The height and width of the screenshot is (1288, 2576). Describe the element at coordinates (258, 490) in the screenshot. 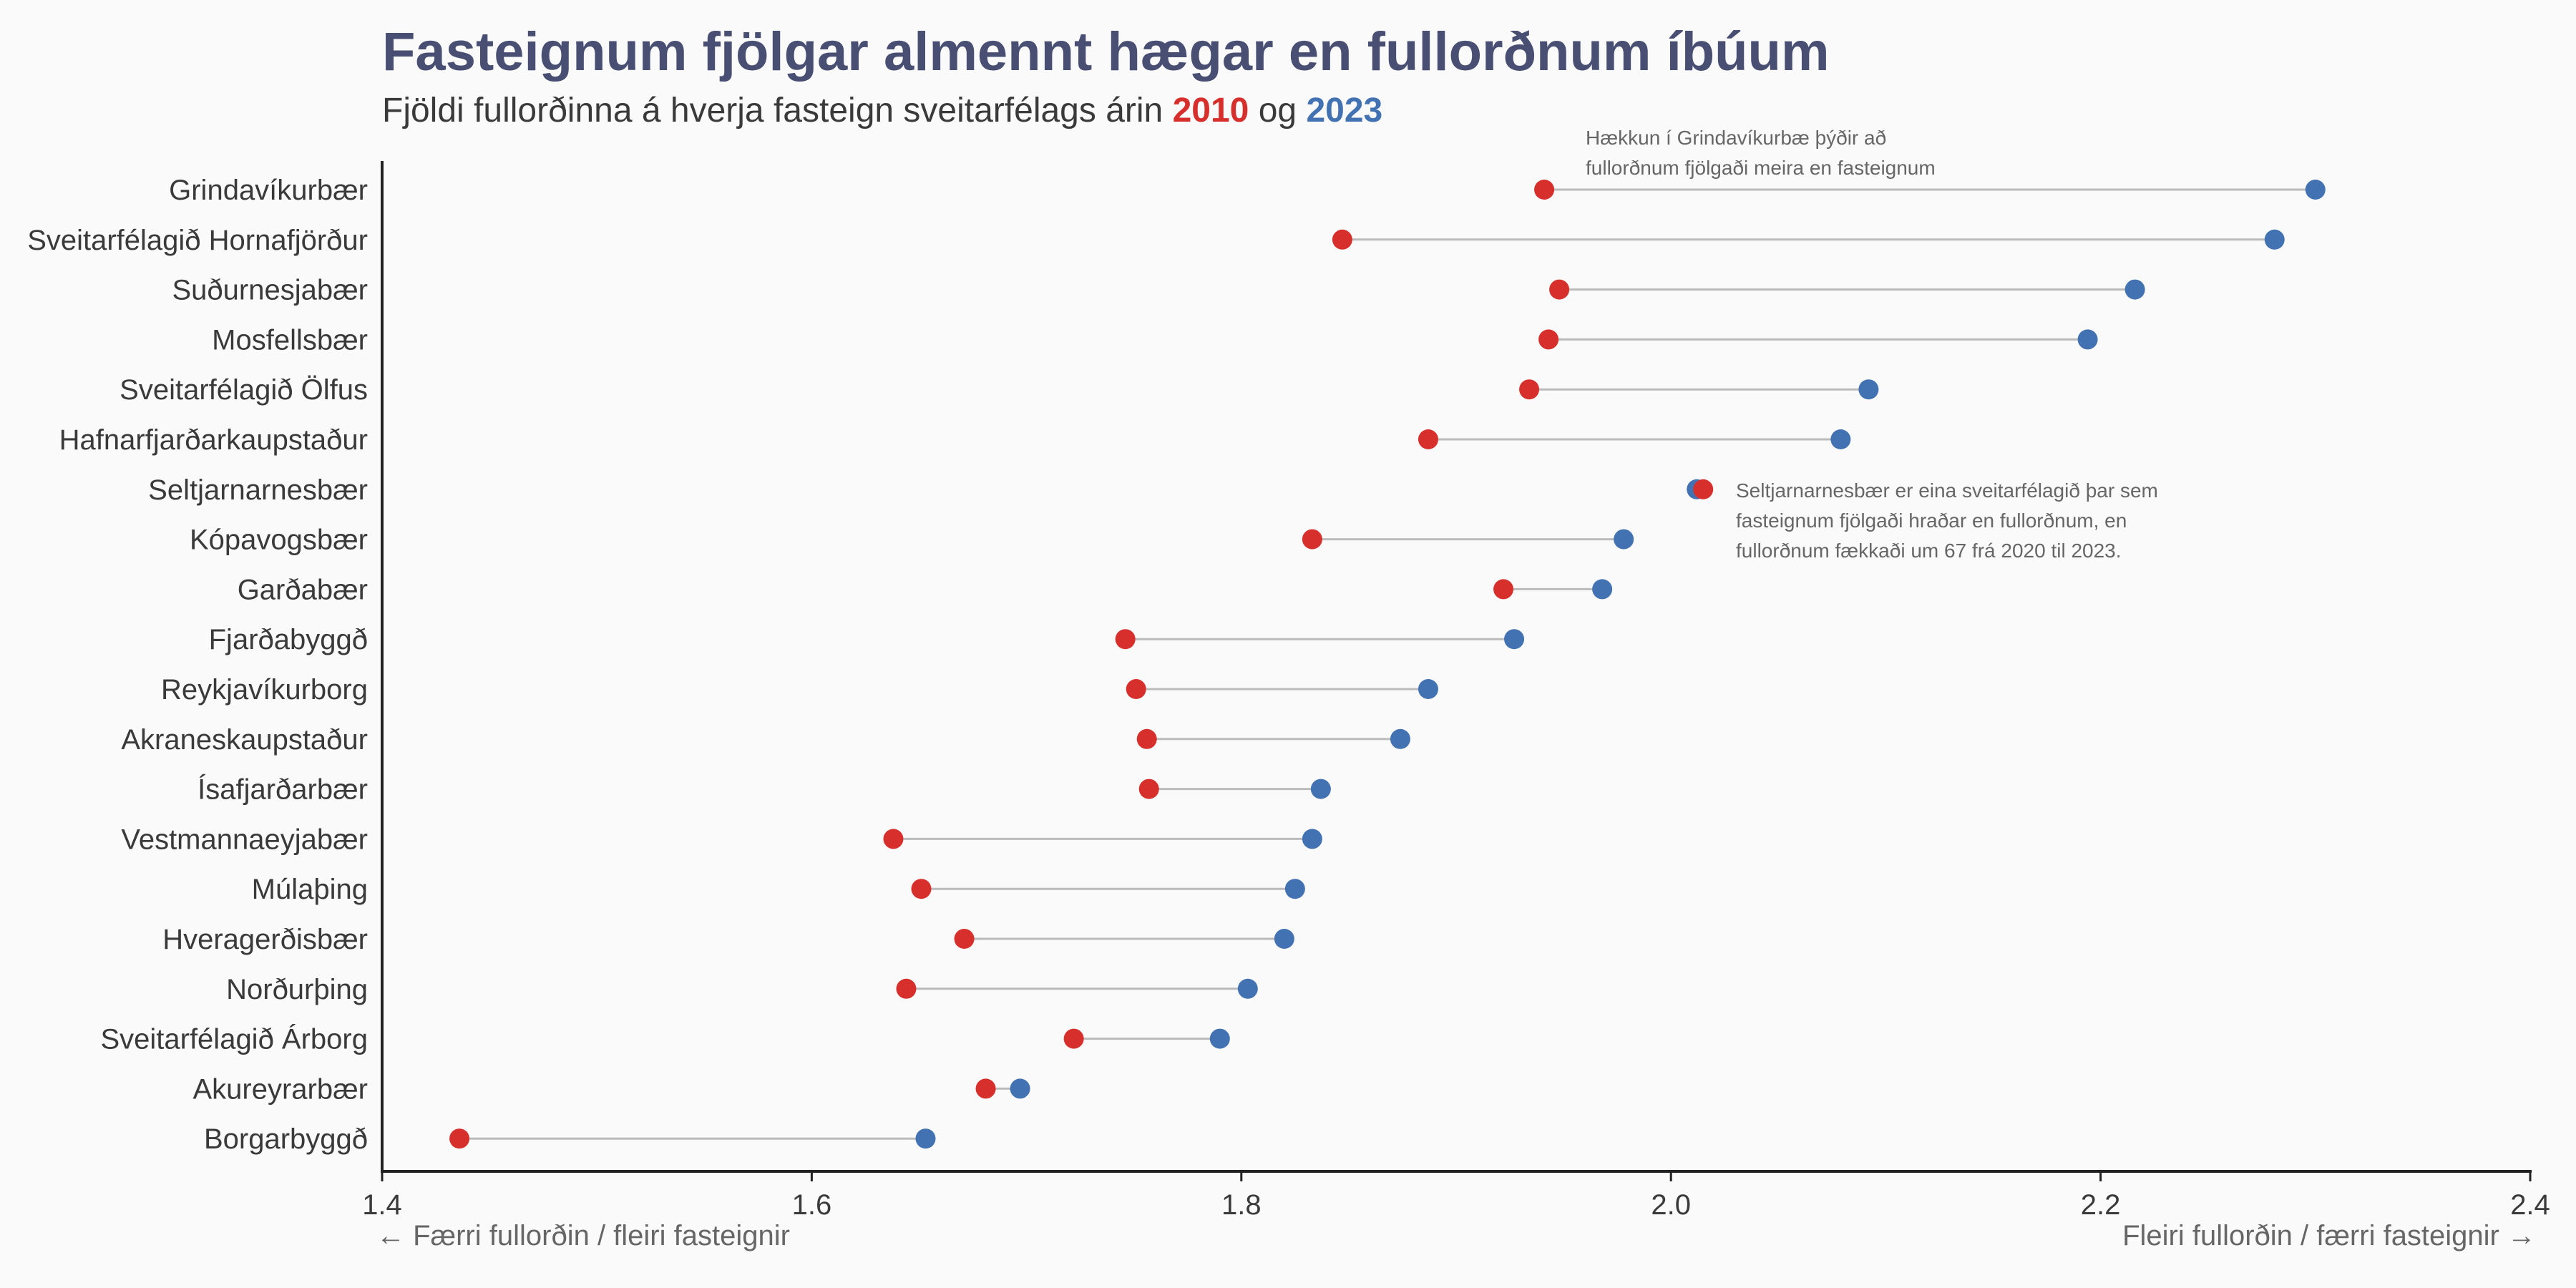

I see `row-label: Seltjarnarnesbær` at that location.